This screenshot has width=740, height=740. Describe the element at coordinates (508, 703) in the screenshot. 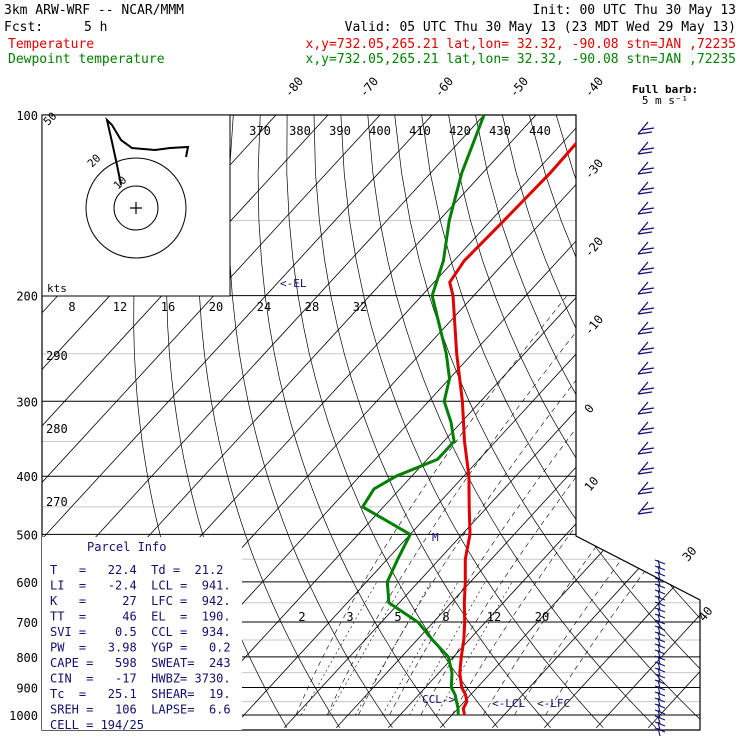

I see `level-marker: <-LCL` at that location.